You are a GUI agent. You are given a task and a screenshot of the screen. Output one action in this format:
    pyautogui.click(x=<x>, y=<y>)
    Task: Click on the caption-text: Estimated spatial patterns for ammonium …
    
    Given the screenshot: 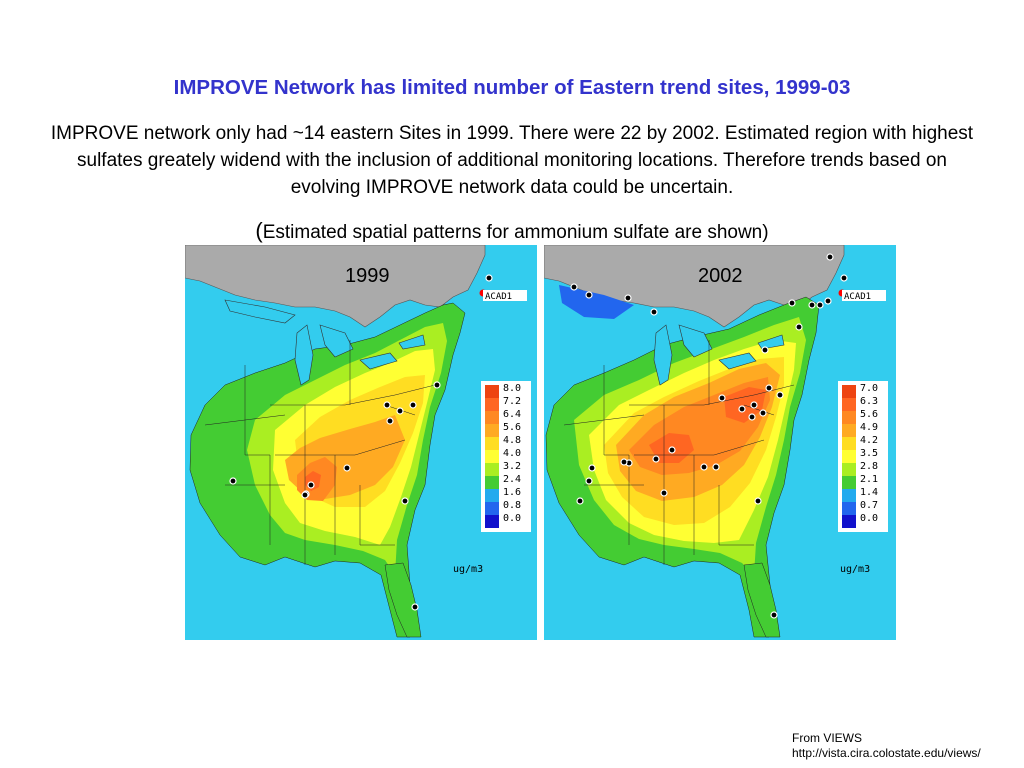 What is the action you would take?
    pyautogui.click(x=512, y=232)
    